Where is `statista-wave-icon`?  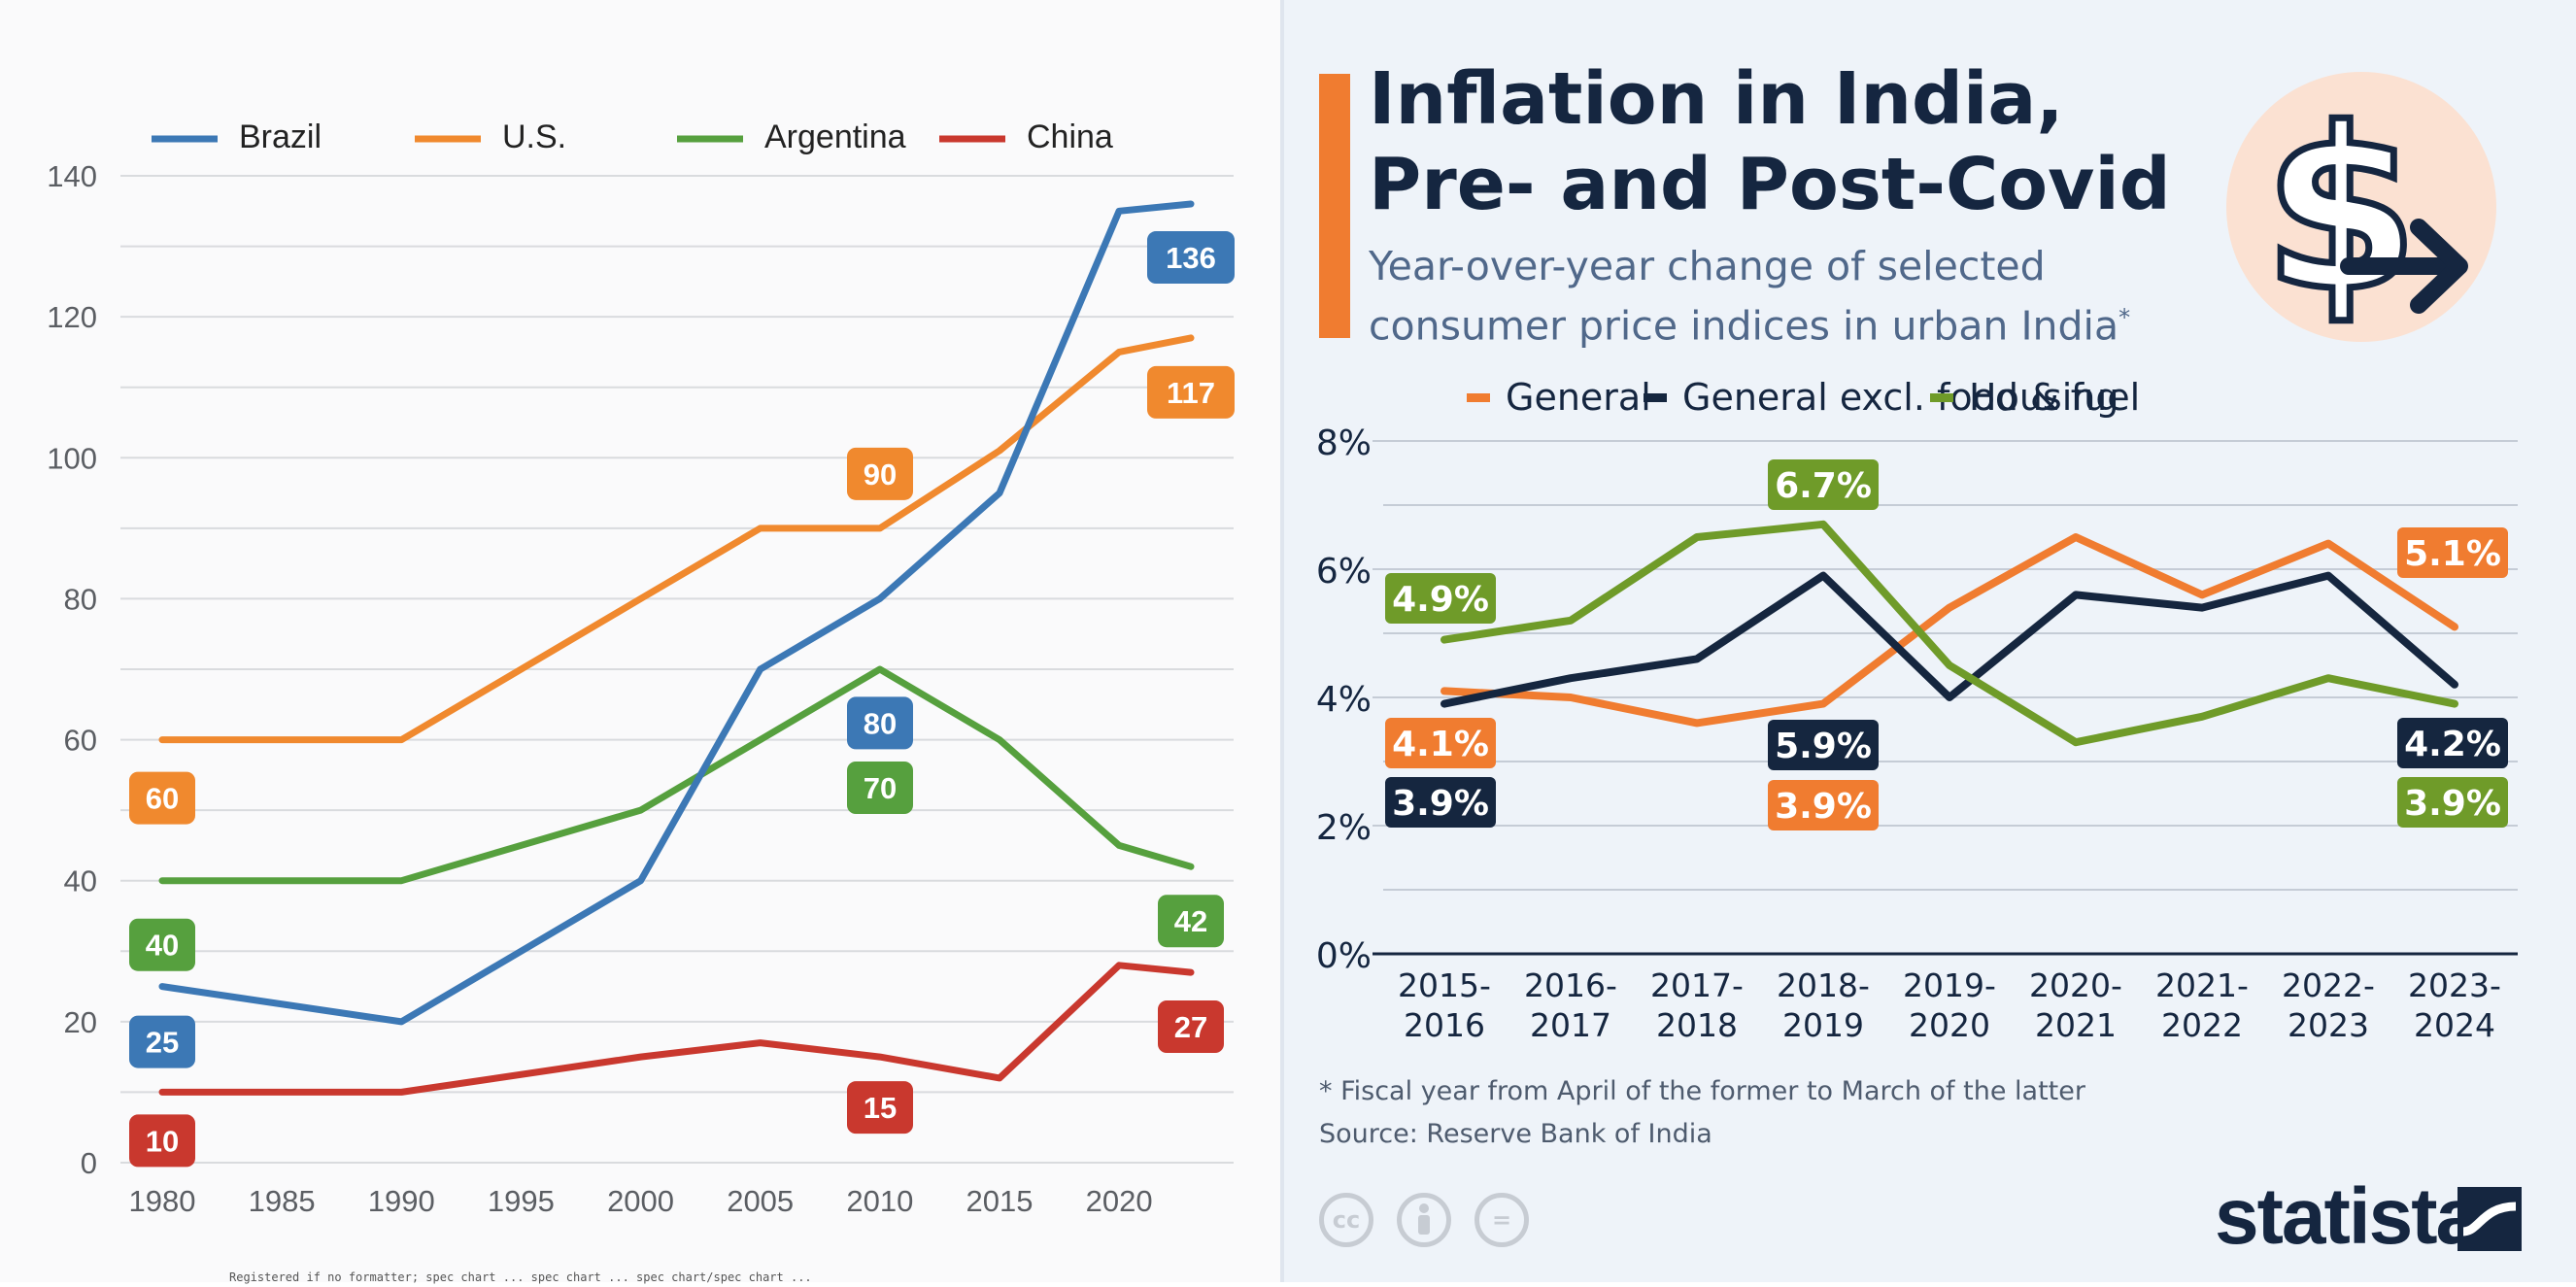
statista-wave-icon is located at coordinates (2489, 1219).